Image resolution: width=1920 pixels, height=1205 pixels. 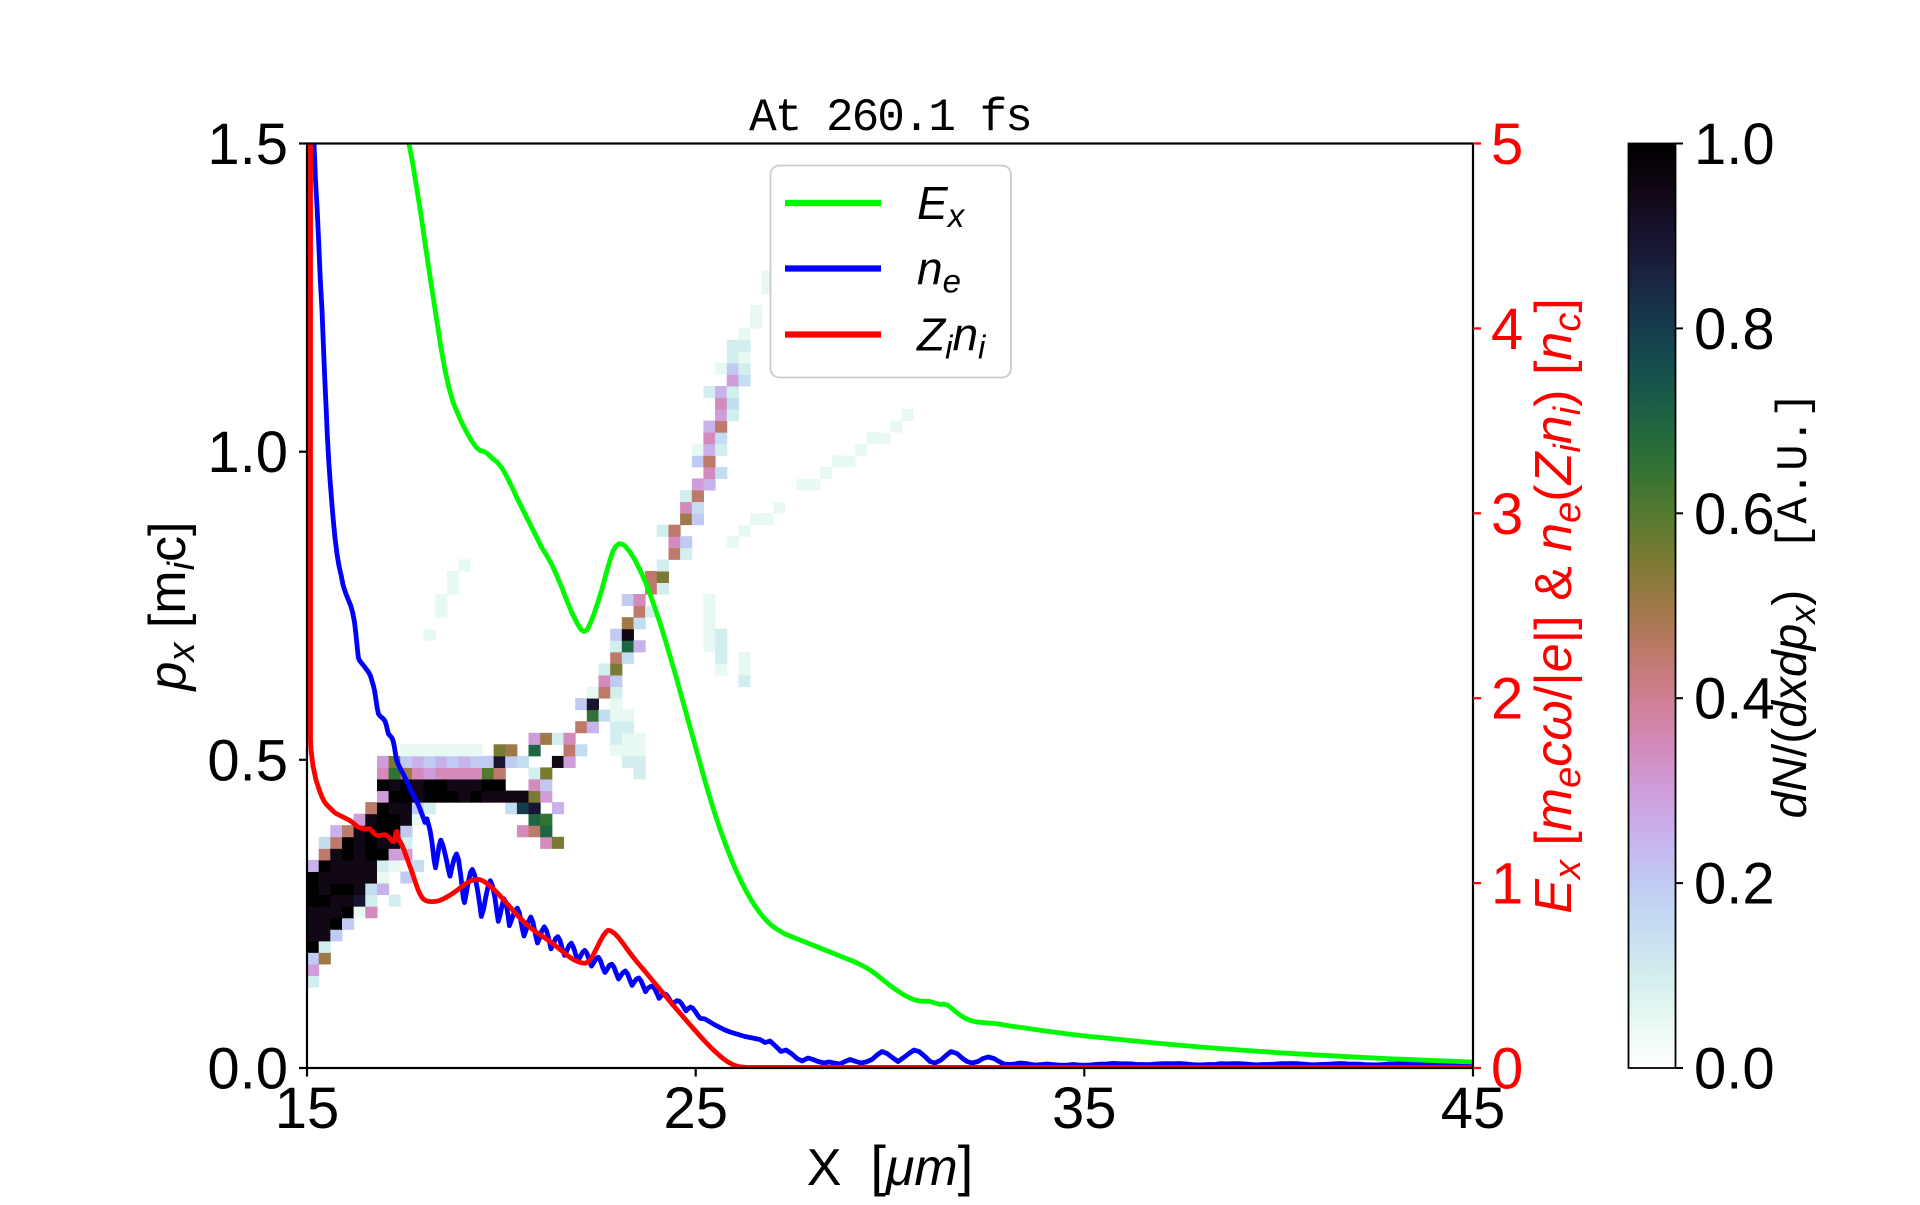 I want to click on svg-text: 1, so click(x=1507, y=884).